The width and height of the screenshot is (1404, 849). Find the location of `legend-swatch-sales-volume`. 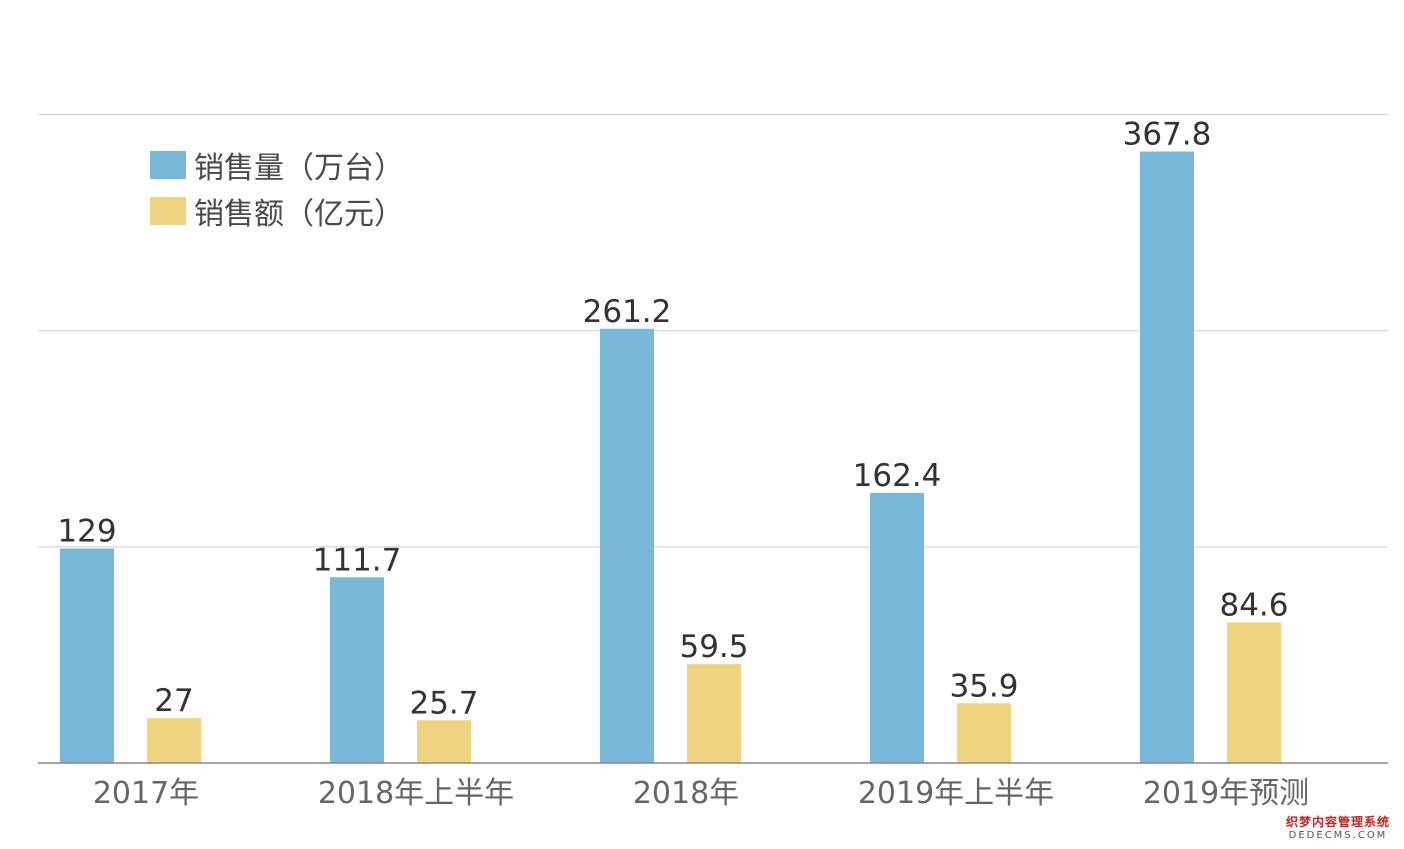

legend-swatch-sales-volume is located at coordinates (168, 165).